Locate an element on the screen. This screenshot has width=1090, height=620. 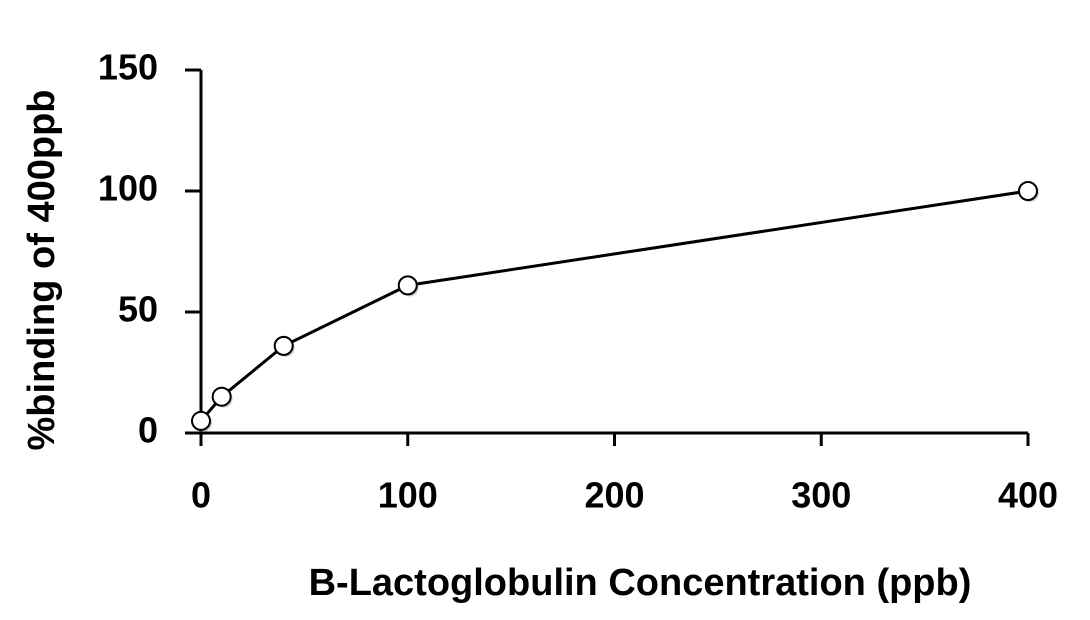
x-tick-label: 200 is located at coordinates (614, 495).